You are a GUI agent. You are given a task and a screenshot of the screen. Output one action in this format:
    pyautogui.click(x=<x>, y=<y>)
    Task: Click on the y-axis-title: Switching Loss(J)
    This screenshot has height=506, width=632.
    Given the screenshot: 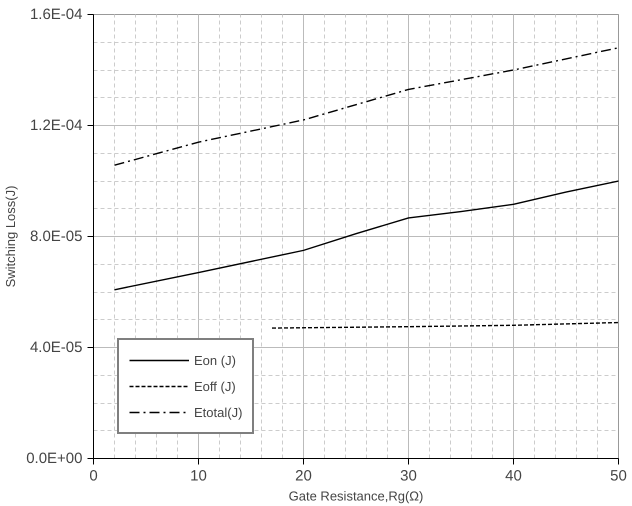 What is the action you would take?
    pyautogui.click(x=10, y=237)
    